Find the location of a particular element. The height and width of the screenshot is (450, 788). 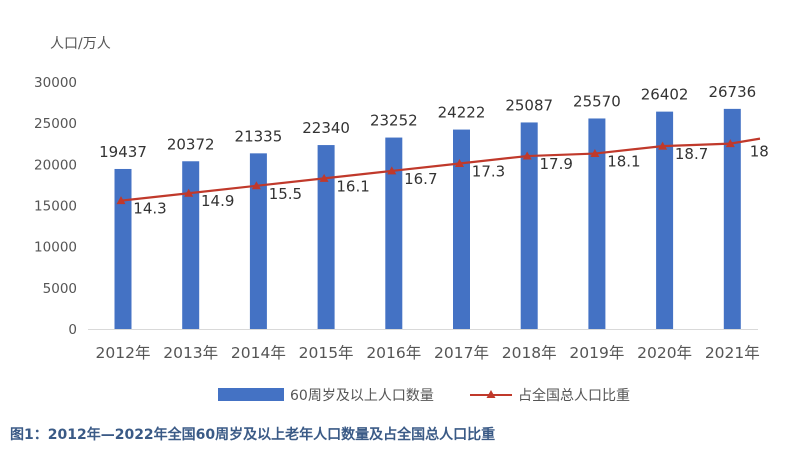

bar-value-label: 22340 is located at coordinates (326, 128).